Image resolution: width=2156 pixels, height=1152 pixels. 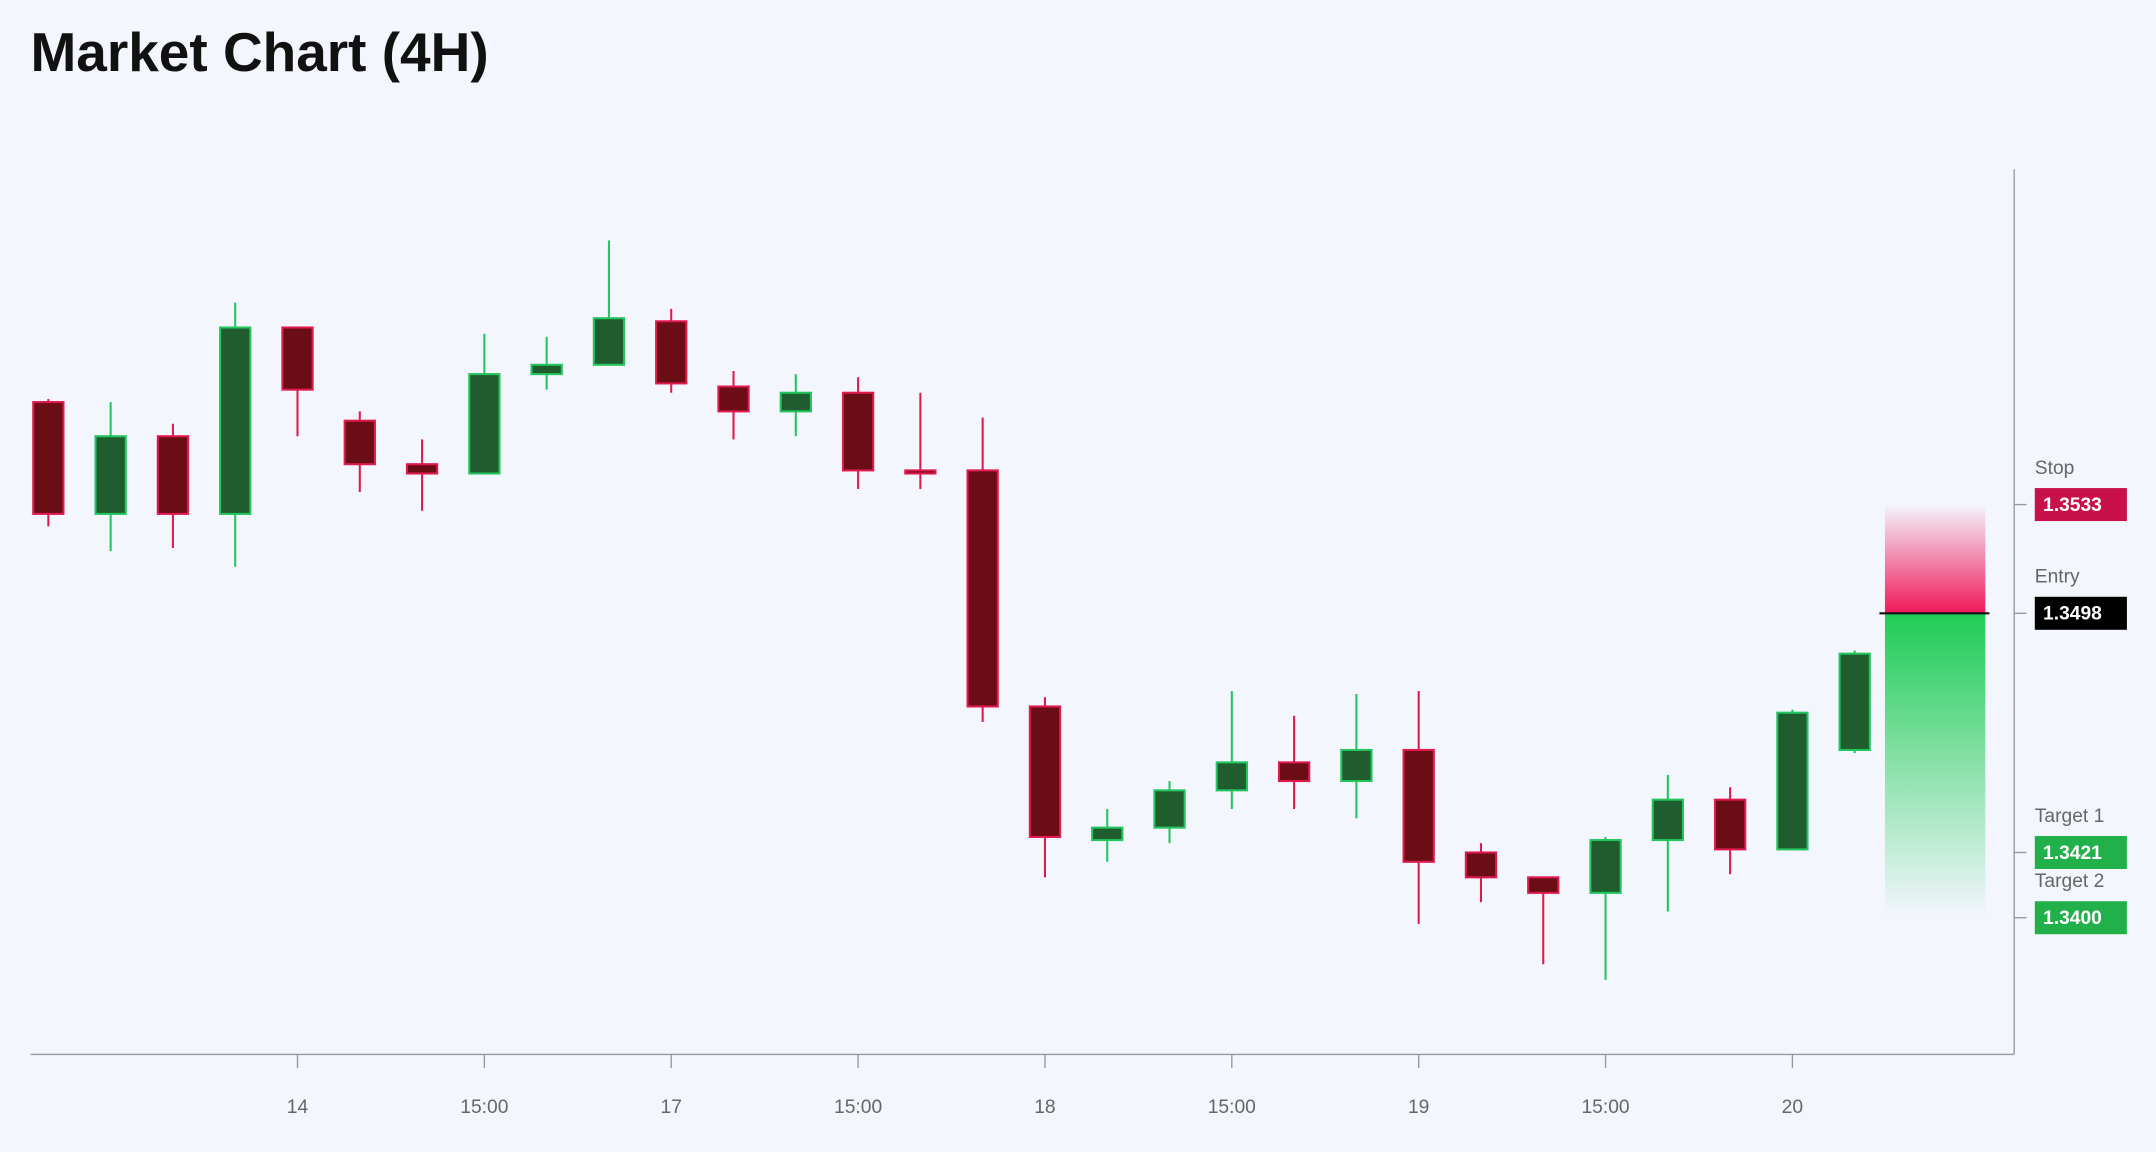 I want to click on stop-zone, so click(x=1935, y=559).